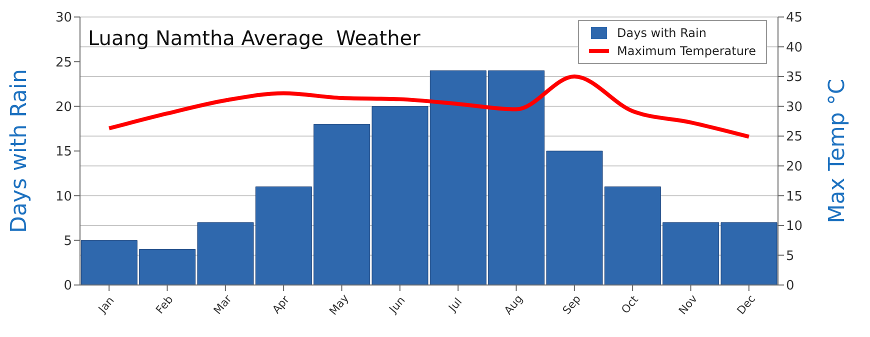 The height and width of the screenshot is (337, 870). I want to click on y2-tick-label: 25, so click(794, 137).